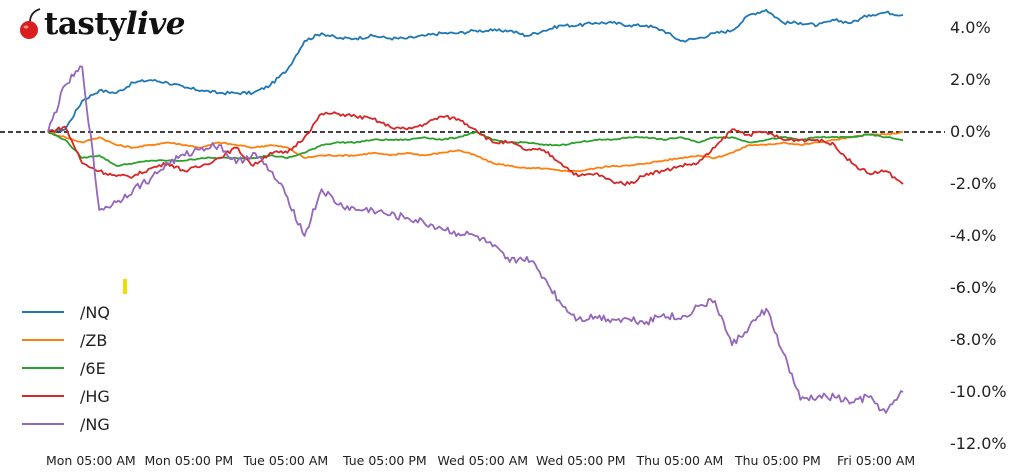 This screenshot has height=473, width=1020. Describe the element at coordinates (978, 391) in the screenshot. I see `y-tick-label: -10.0%` at that location.